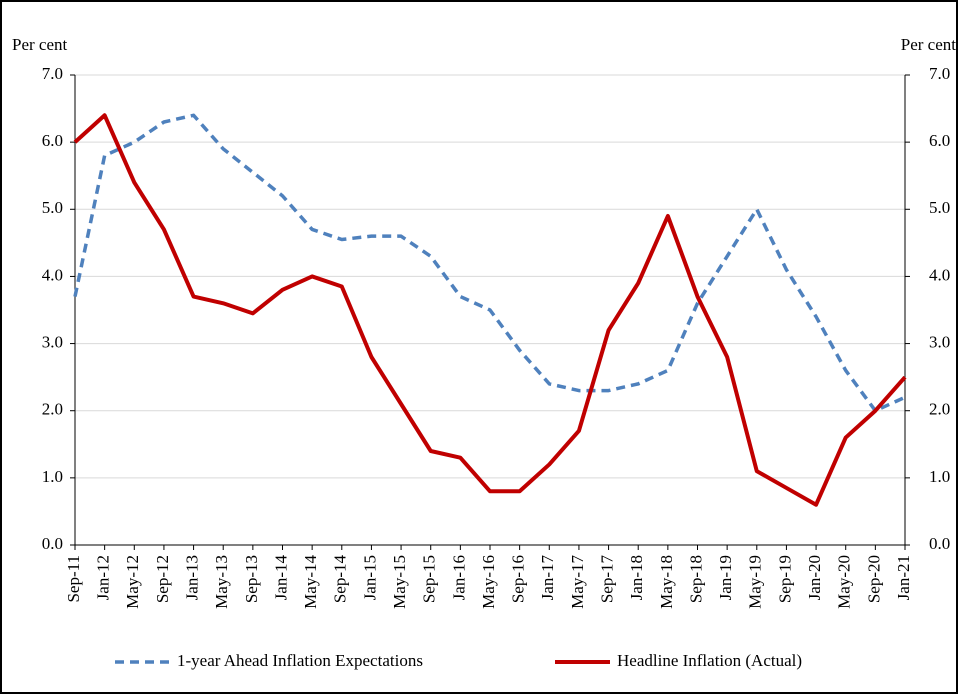 The width and height of the screenshot is (958, 694). What do you see at coordinates (103, 577) in the screenshot?
I see `x-tick-label: Jan-12` at bounding box center [103, 577].